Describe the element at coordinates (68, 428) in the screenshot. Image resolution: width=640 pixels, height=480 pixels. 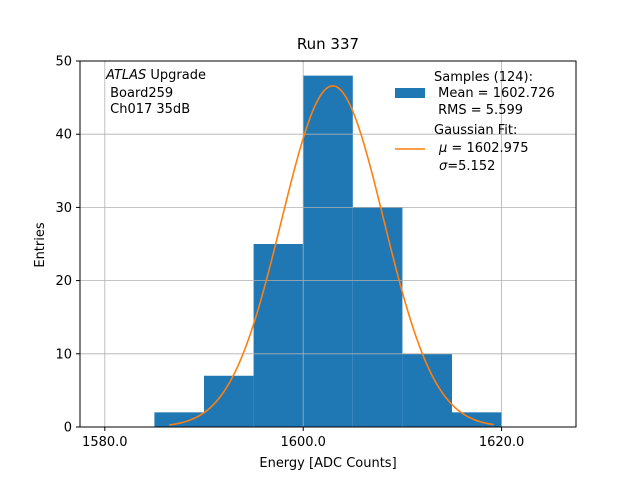
I see `y-tick-label: 0` at that location.